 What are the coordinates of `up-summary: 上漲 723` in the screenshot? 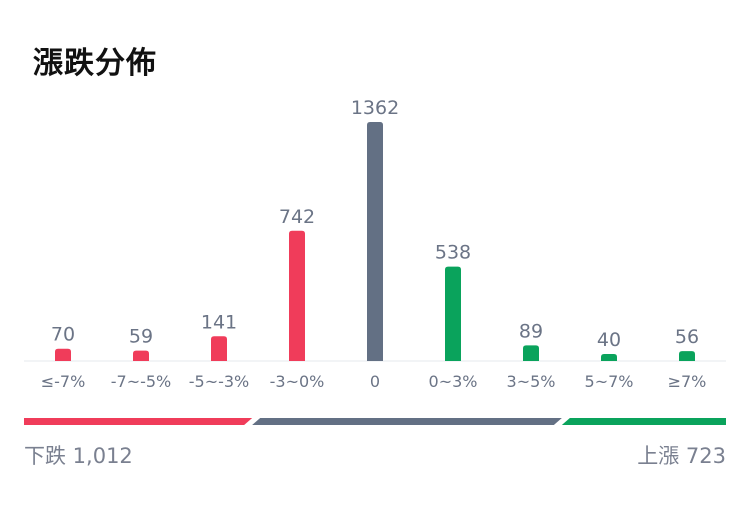 It's located at (681, 456).